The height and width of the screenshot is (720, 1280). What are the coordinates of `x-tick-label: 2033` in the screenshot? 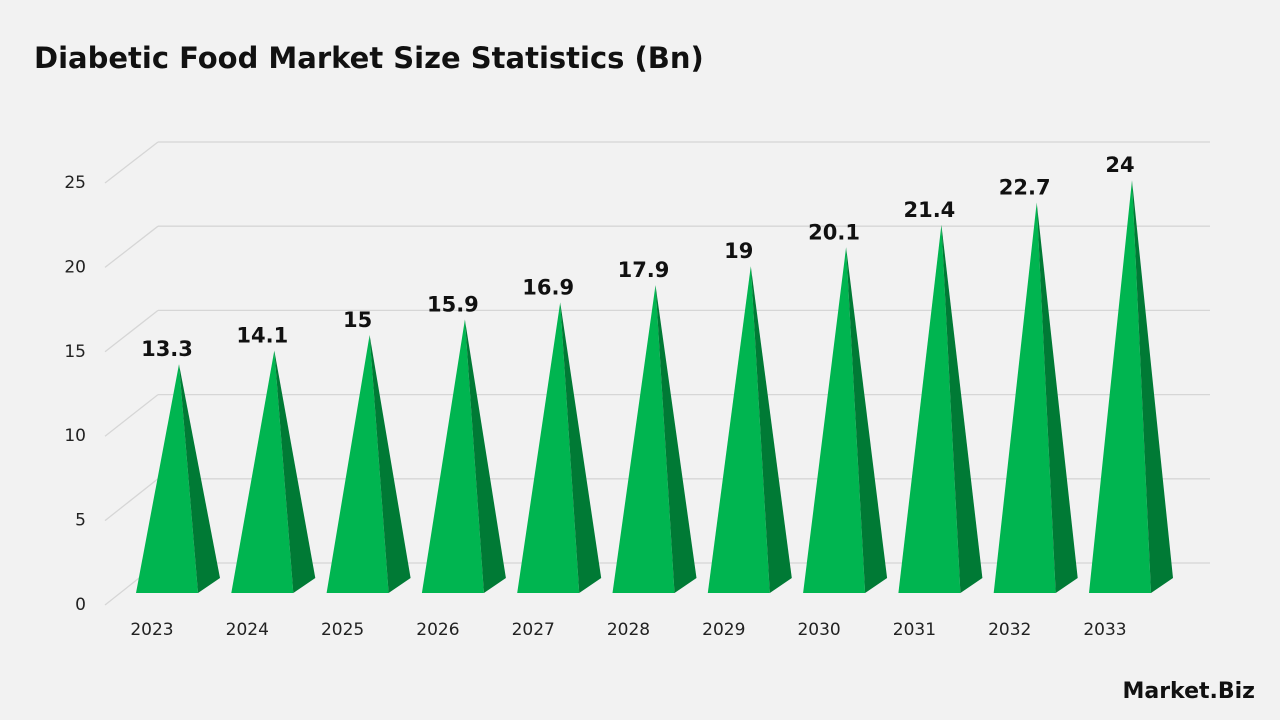 It's located at (1104, 630).